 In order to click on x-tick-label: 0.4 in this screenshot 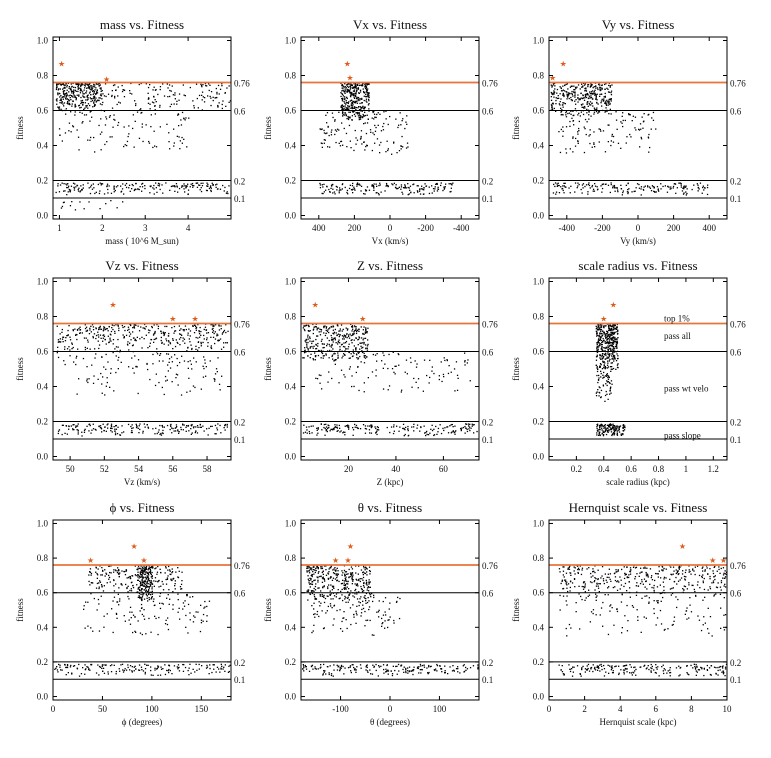, I will do `click(604, 469)`.